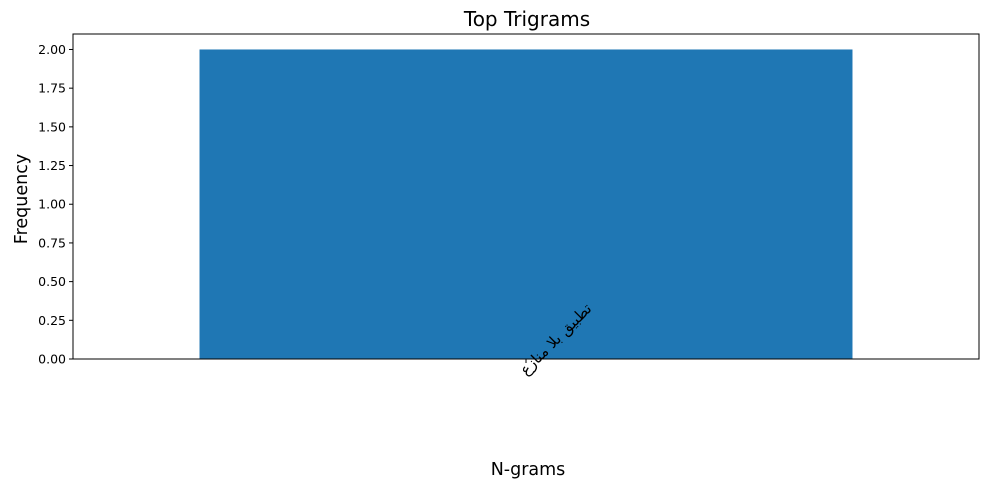 The height and width of the screenshot is (490, 989). Describe the element at coordinates (52, 320) in the screenshot. I see `y-tick-label: 0.25` at that location.